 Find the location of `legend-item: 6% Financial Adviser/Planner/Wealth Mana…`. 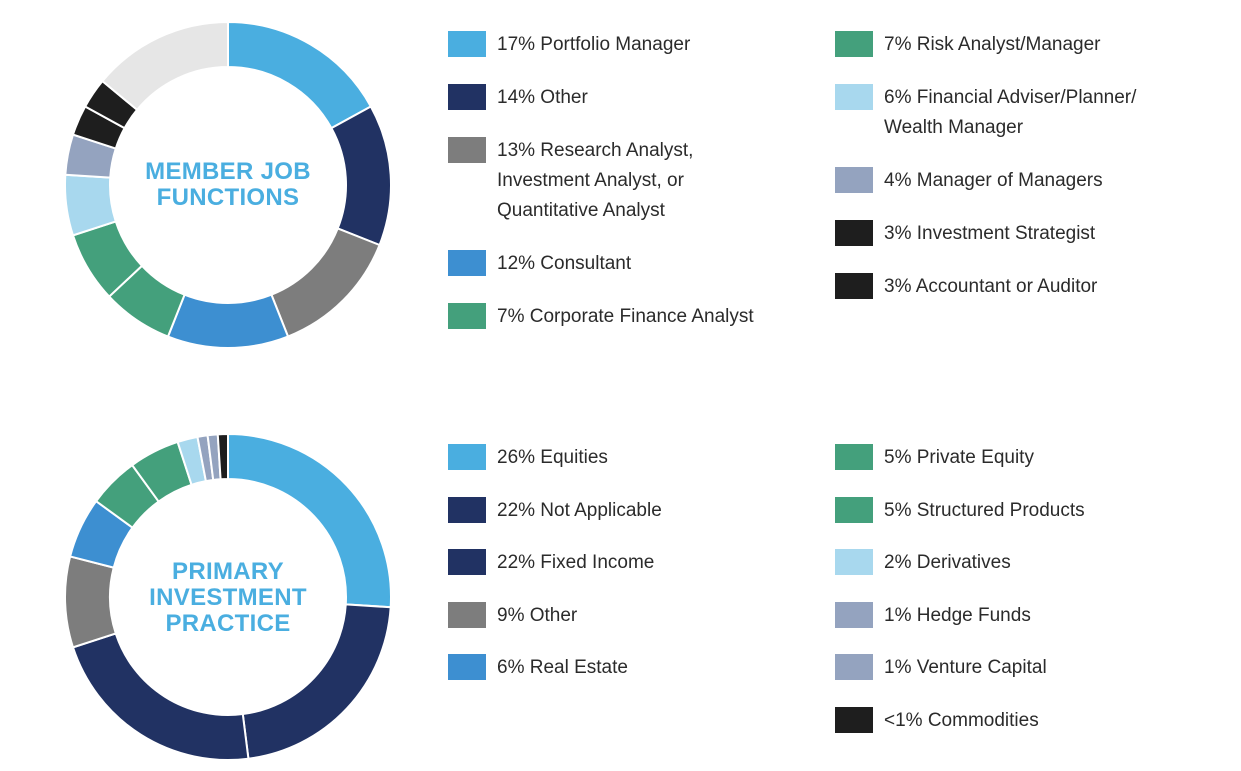

legend-item: 6% Financial Adviser/Planner/Wealth Mana… is located at coordinates (985, 113).